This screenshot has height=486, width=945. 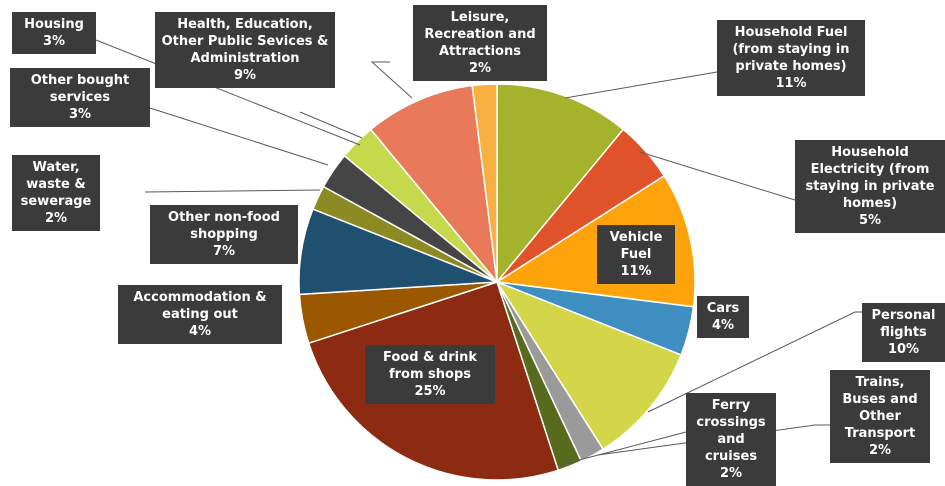 What do you see at coordinates (731, 431) in the screenshot?
I see `slice-name: Ferry crossings and cruises` at bounding box center [731, 431].